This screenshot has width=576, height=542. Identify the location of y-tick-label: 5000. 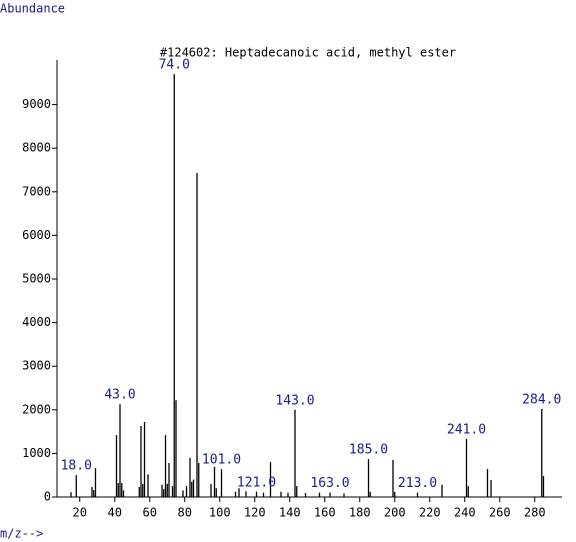
(36, 279).